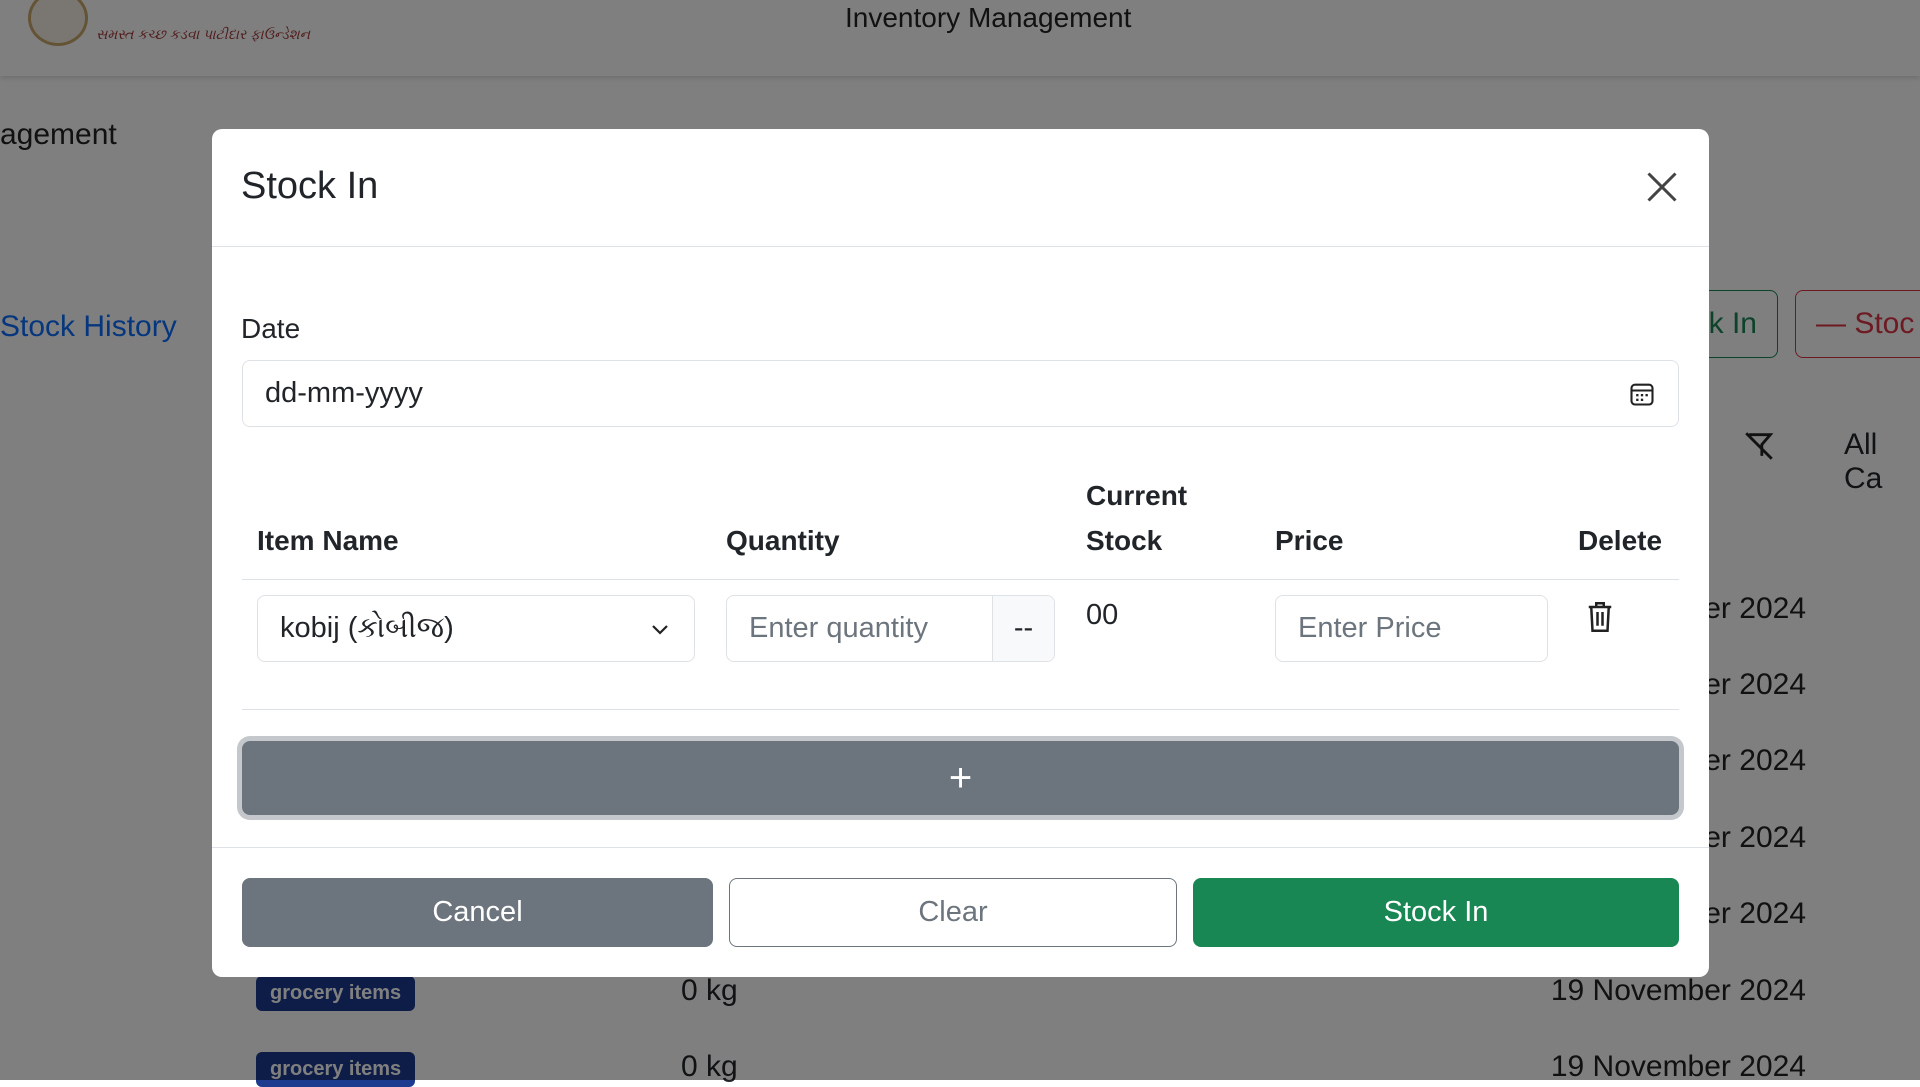  Describe the element at coordinates (953, 912) in the screenshot. I see `clear-button: Clear` at that location.